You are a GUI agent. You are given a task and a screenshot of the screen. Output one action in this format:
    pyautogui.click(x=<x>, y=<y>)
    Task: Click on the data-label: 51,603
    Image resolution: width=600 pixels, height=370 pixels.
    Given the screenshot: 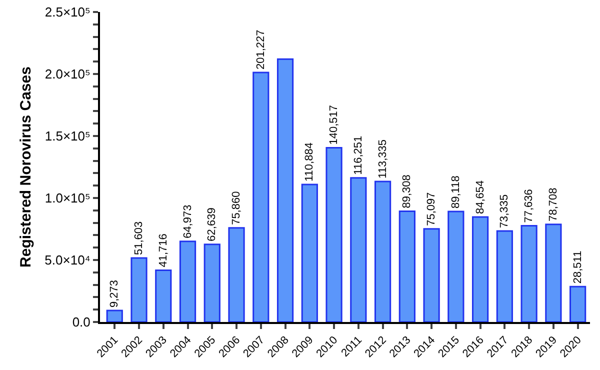 What is the action you would take?
    pyautogui.click(x=139, y=238)
    